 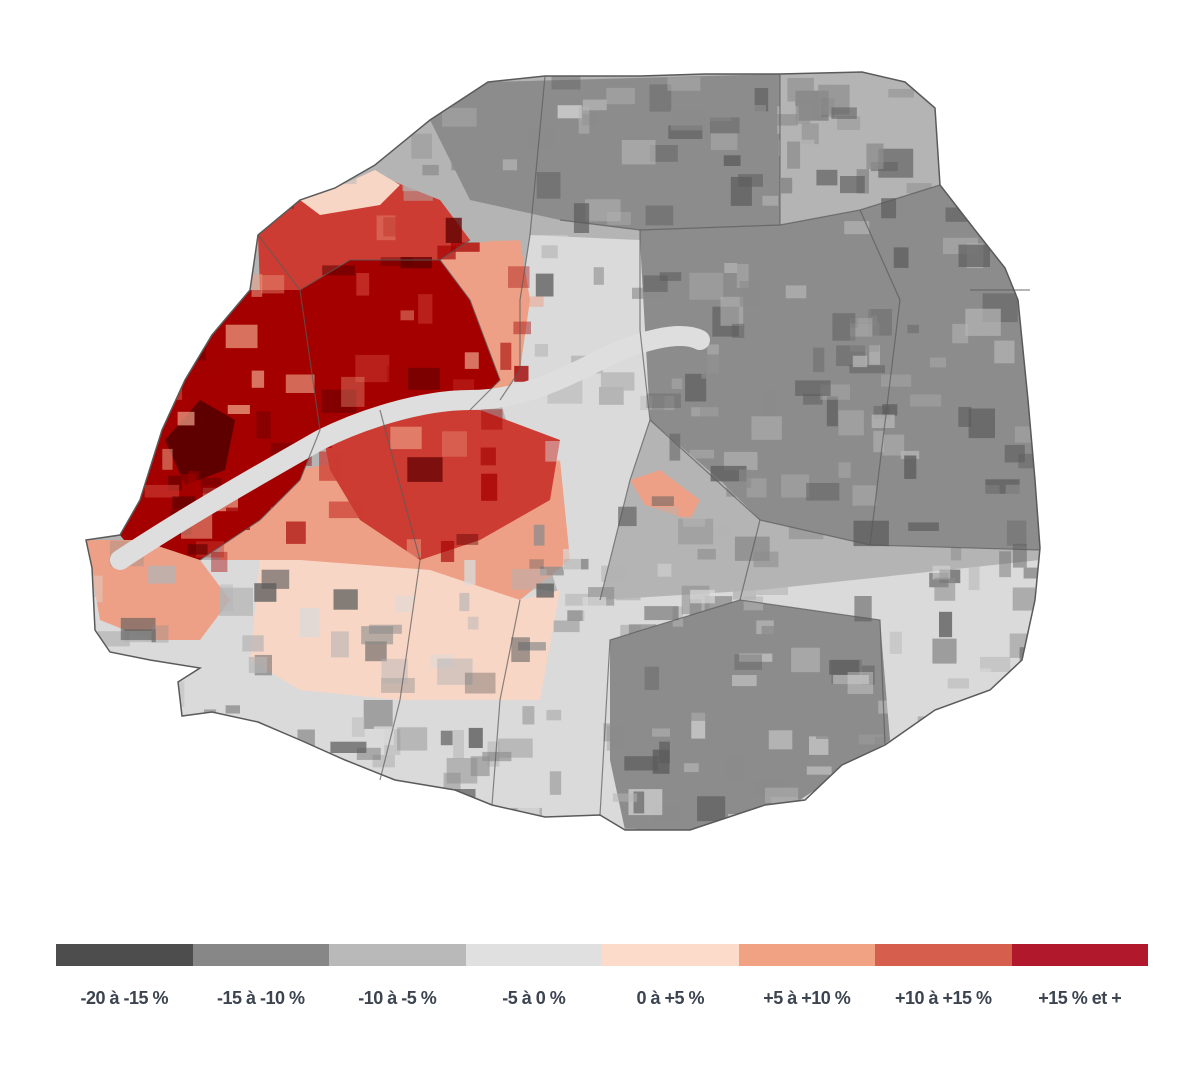 What do you see at coordinates (397, 998) in the screenshot?
I see `legend-label: -10 à -5 %` at bounding box center [397, 998].